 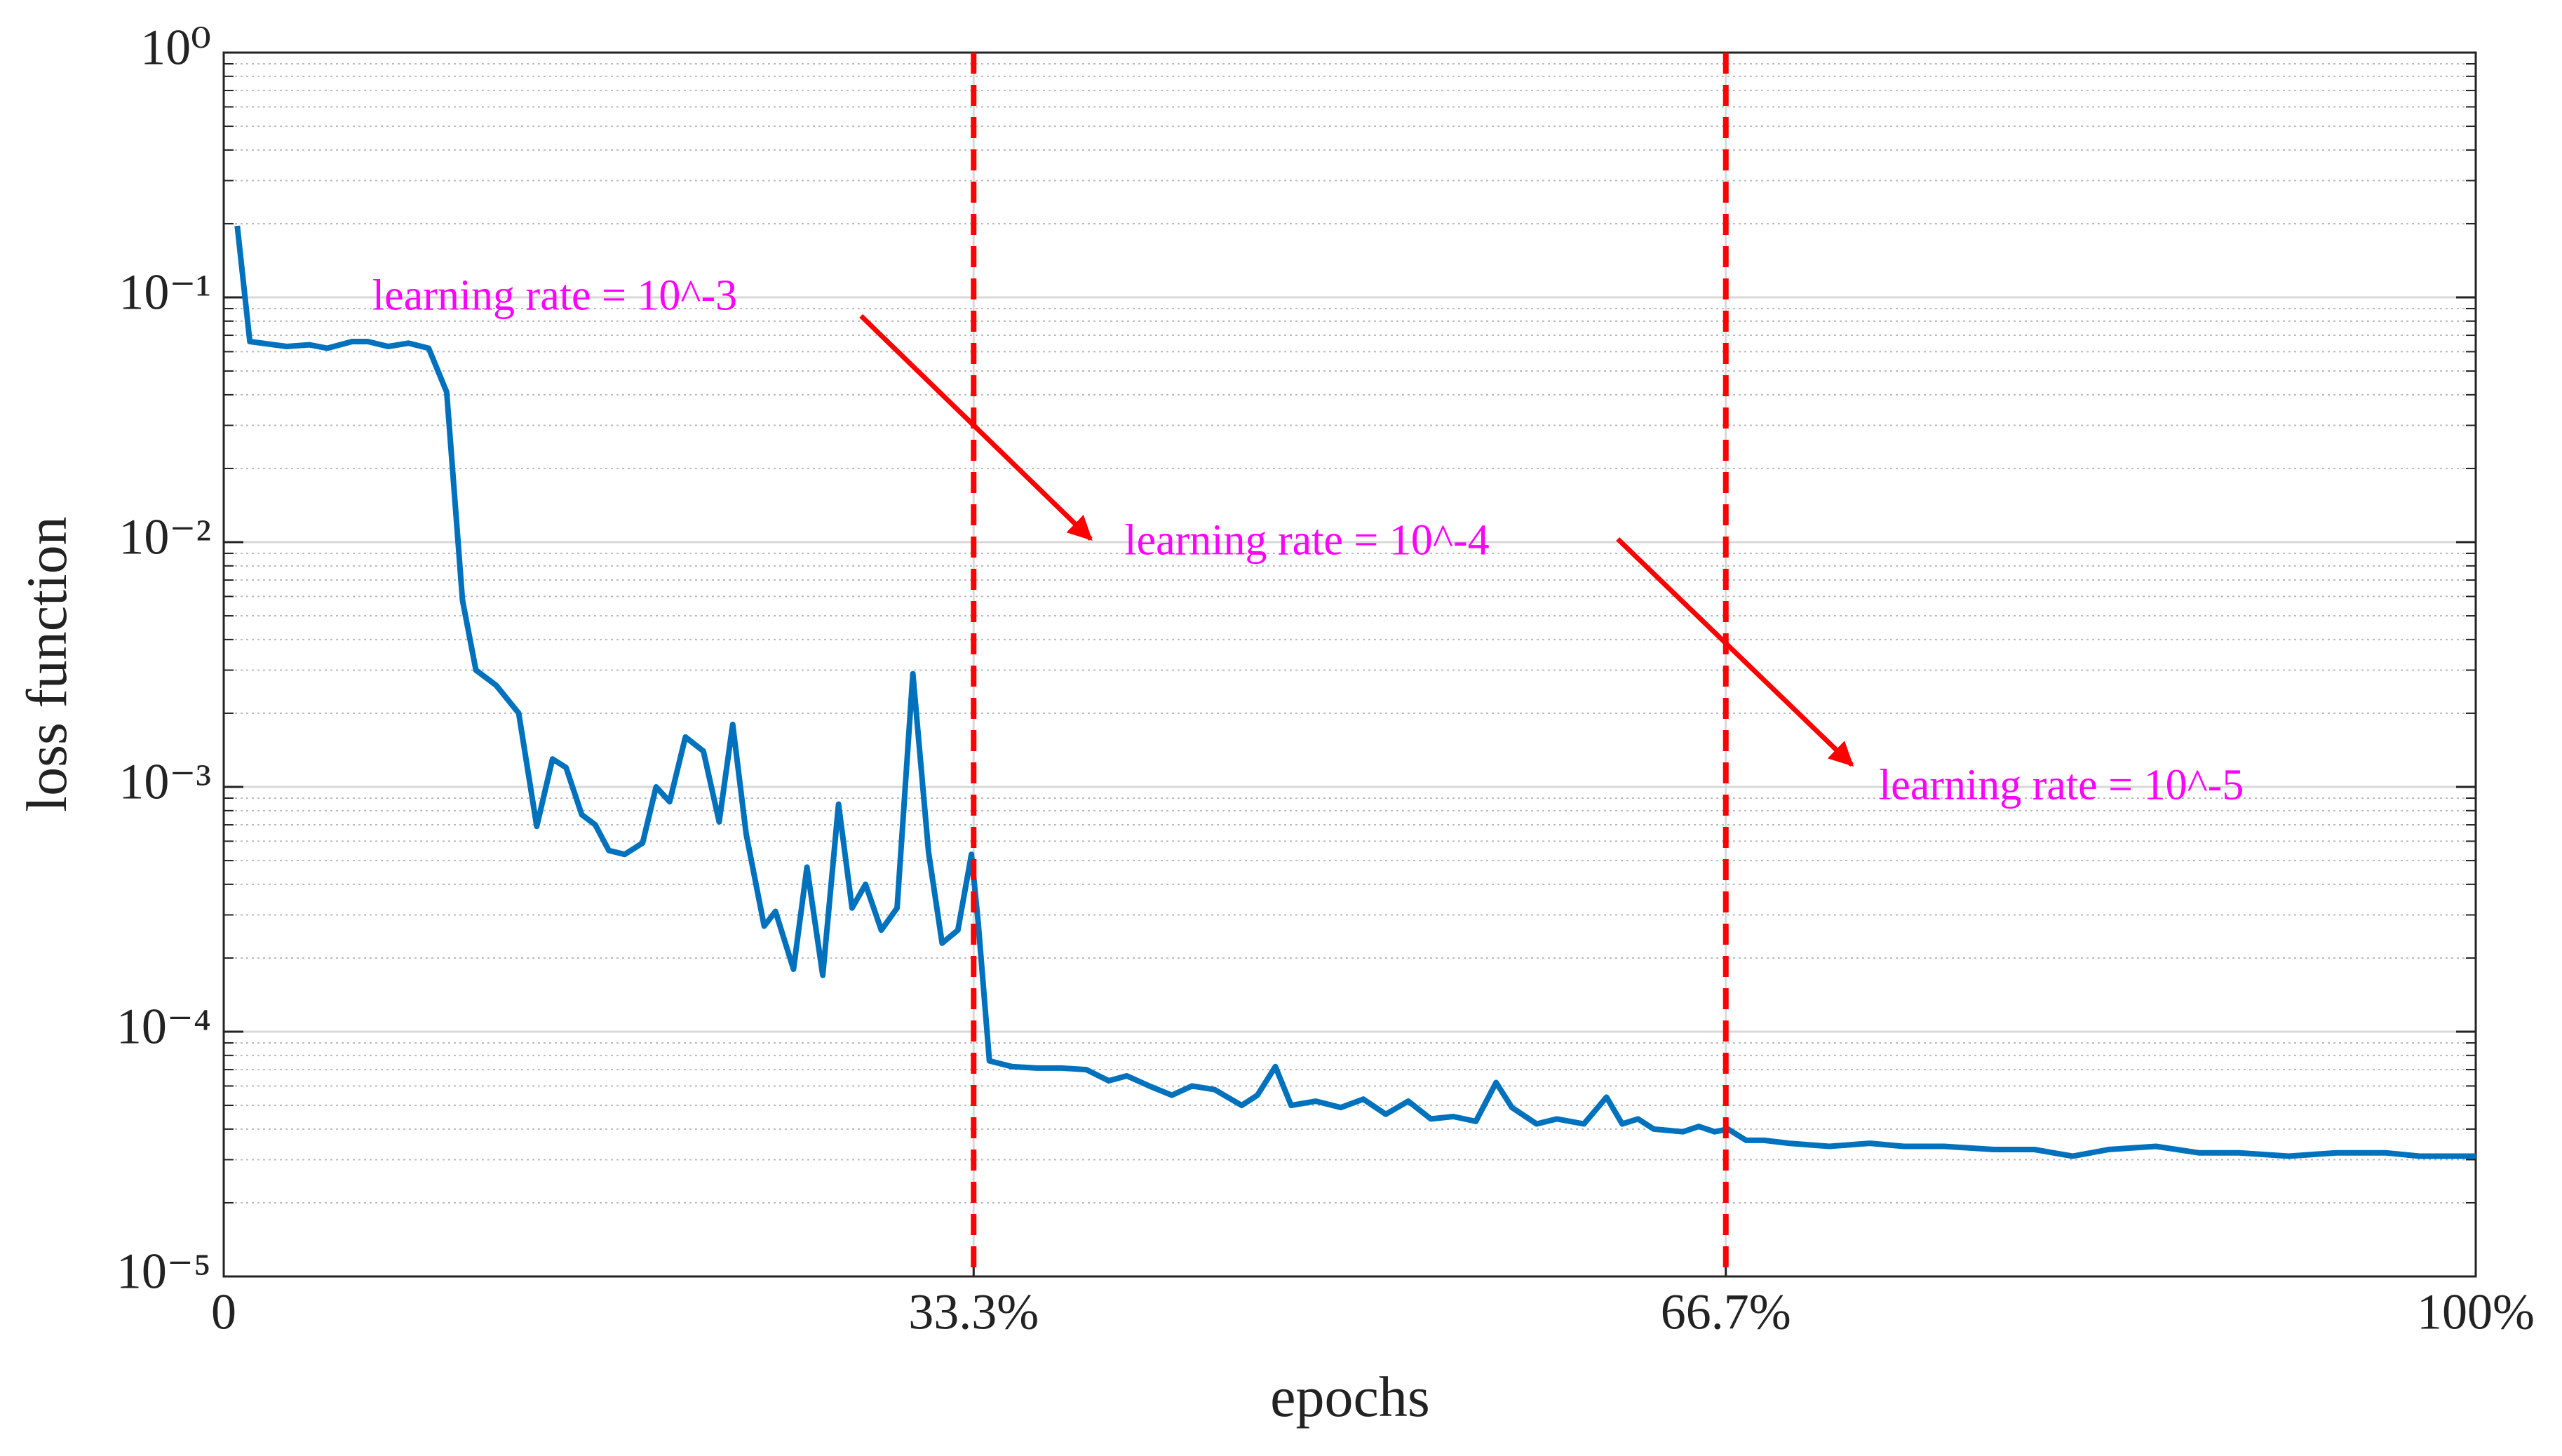 What do you see at coordinates (165, 537) in the screenshot?
I see `y-tick-label: 10⁻²` at bounding box center [165, 537].